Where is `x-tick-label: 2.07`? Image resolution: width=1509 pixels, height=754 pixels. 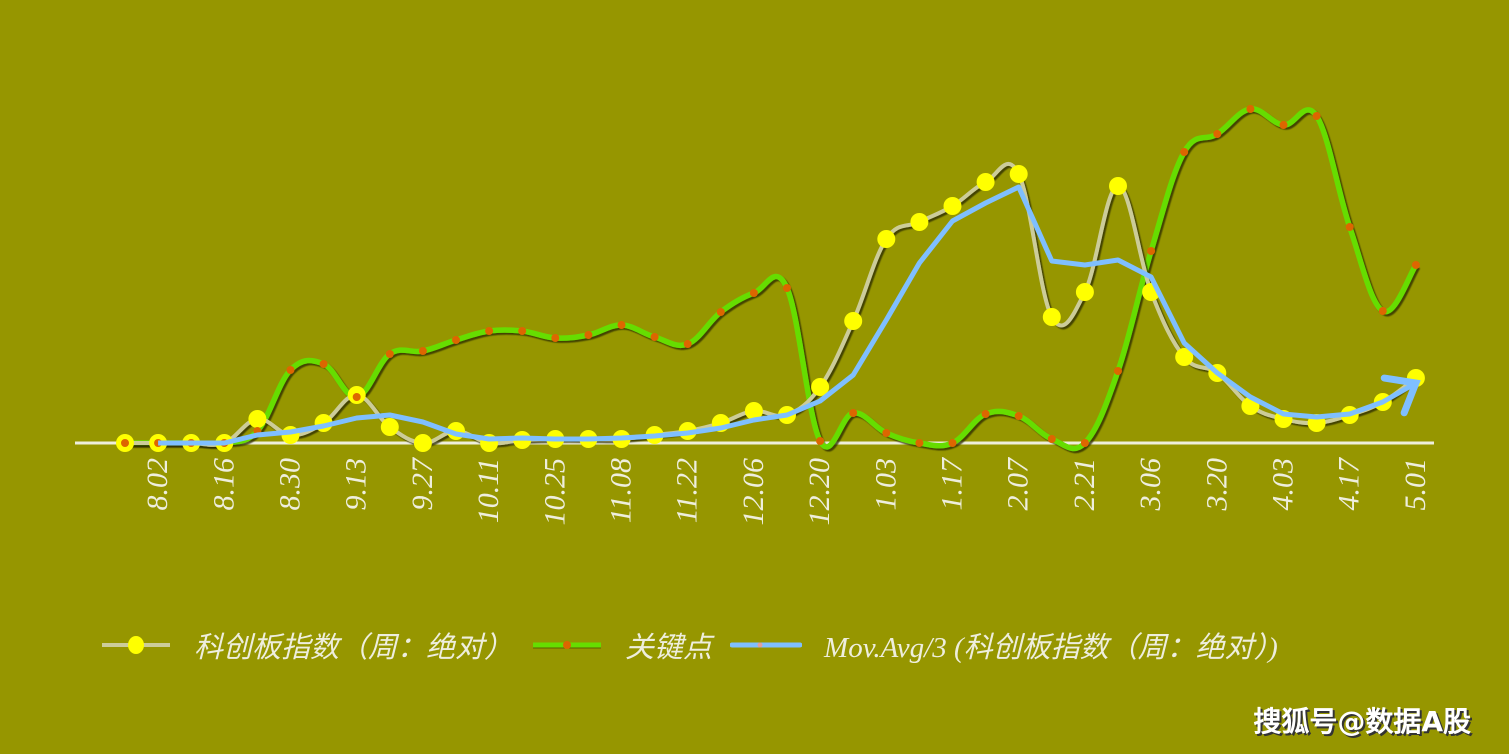 x-tick-label: 2.07 is located at coordinates (1018, 483).